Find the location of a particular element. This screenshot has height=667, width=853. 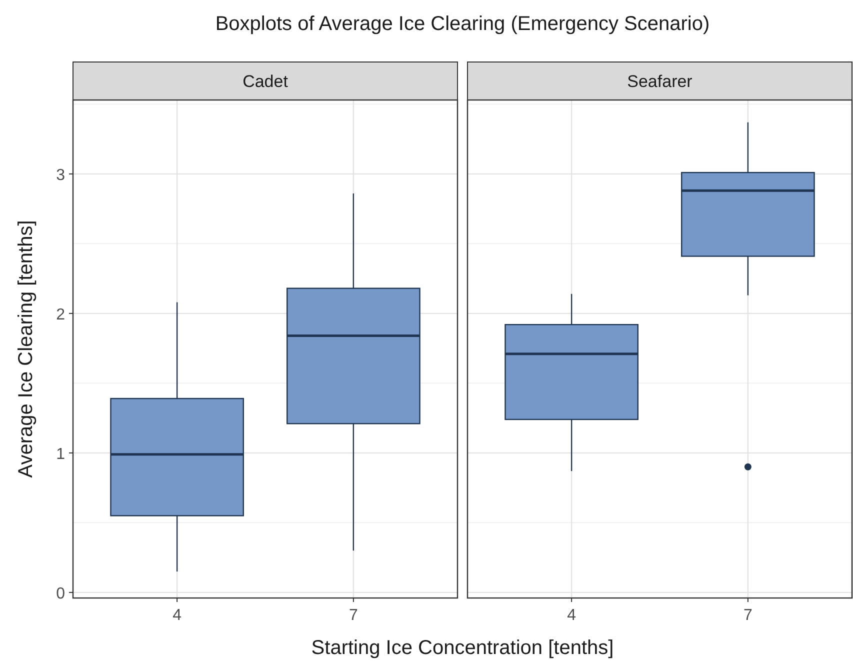

y-tick-label: 0 is located at coordinates (61, 593).